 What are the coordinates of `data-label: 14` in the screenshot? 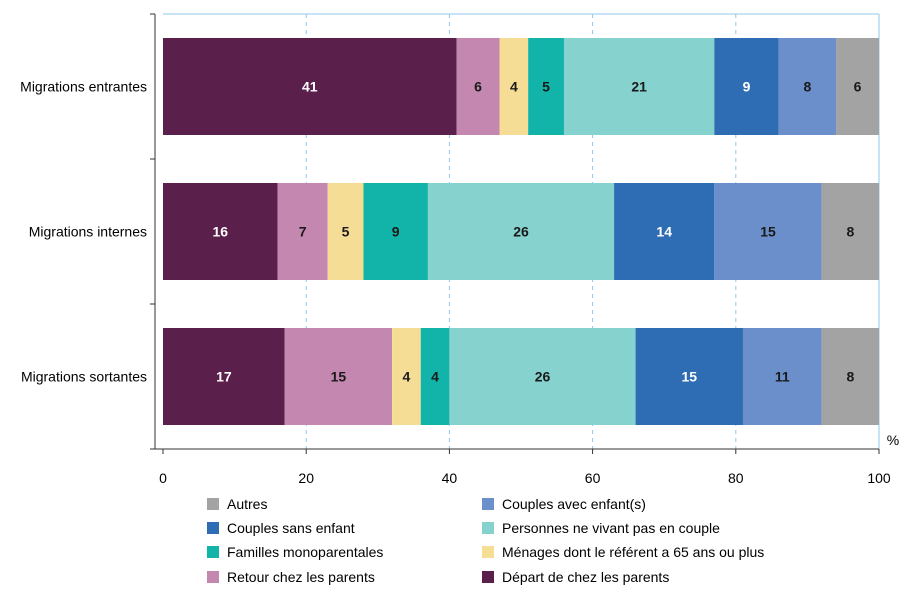 It's located at (664, 232).